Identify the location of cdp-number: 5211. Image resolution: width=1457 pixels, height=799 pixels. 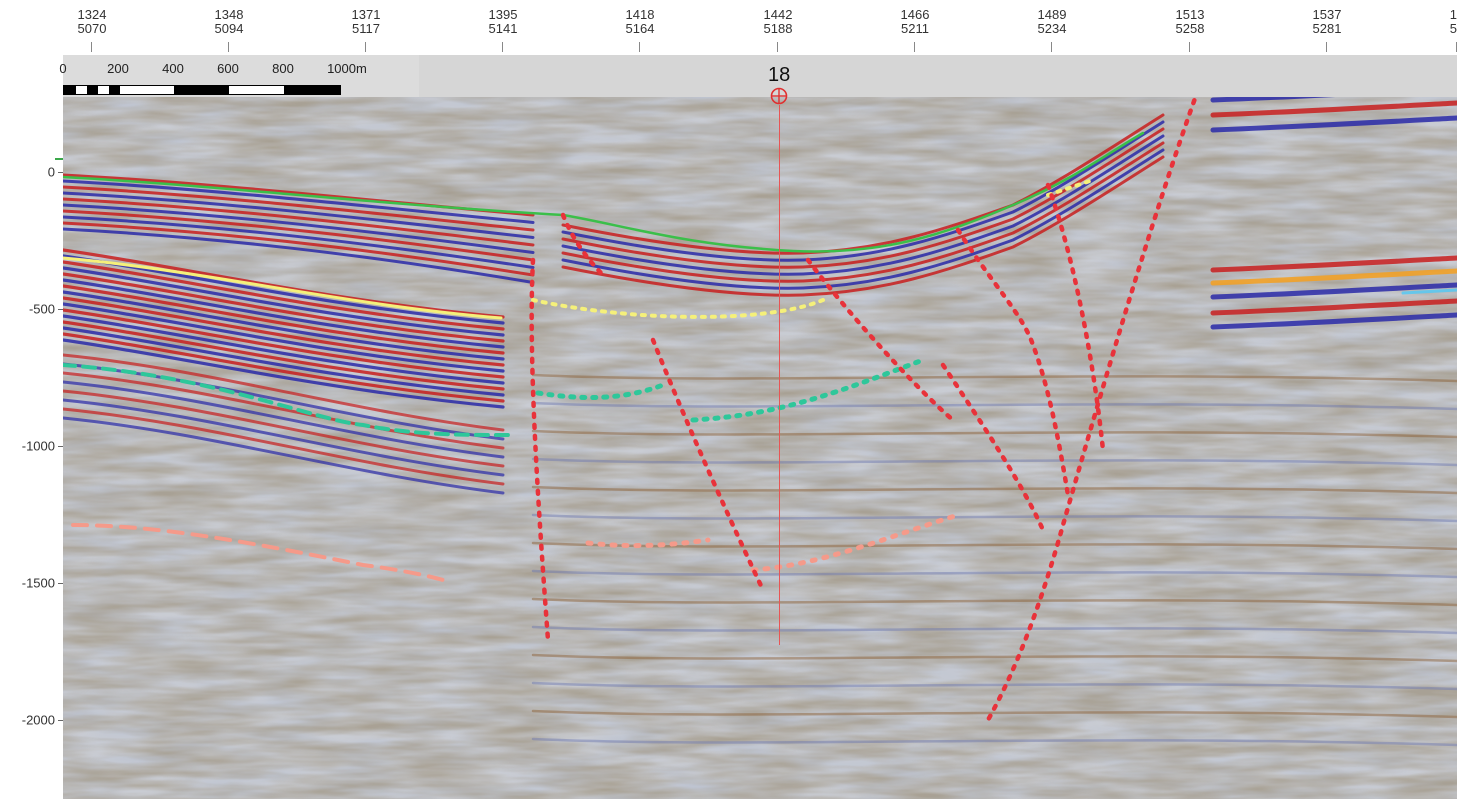
(915, 28).